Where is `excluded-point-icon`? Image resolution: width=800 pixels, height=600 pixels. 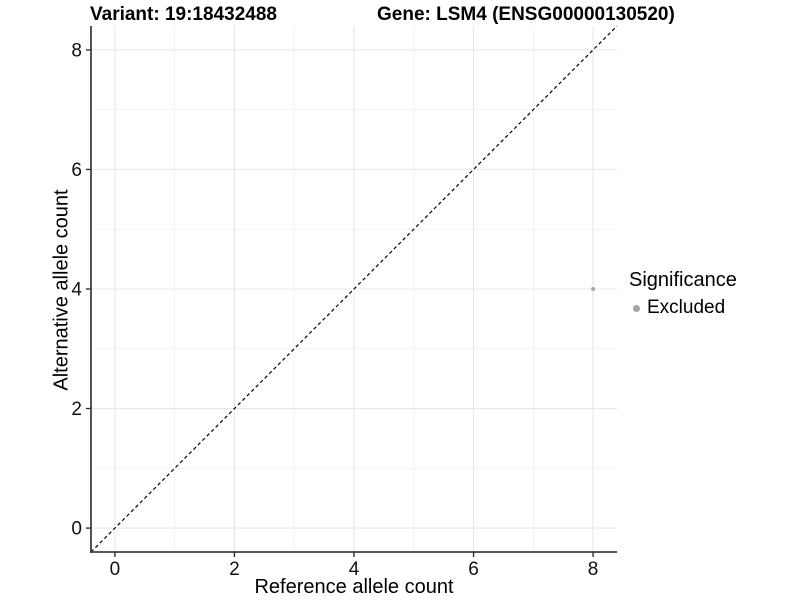 excluded-point-icon is located at coordinates (636, 308).